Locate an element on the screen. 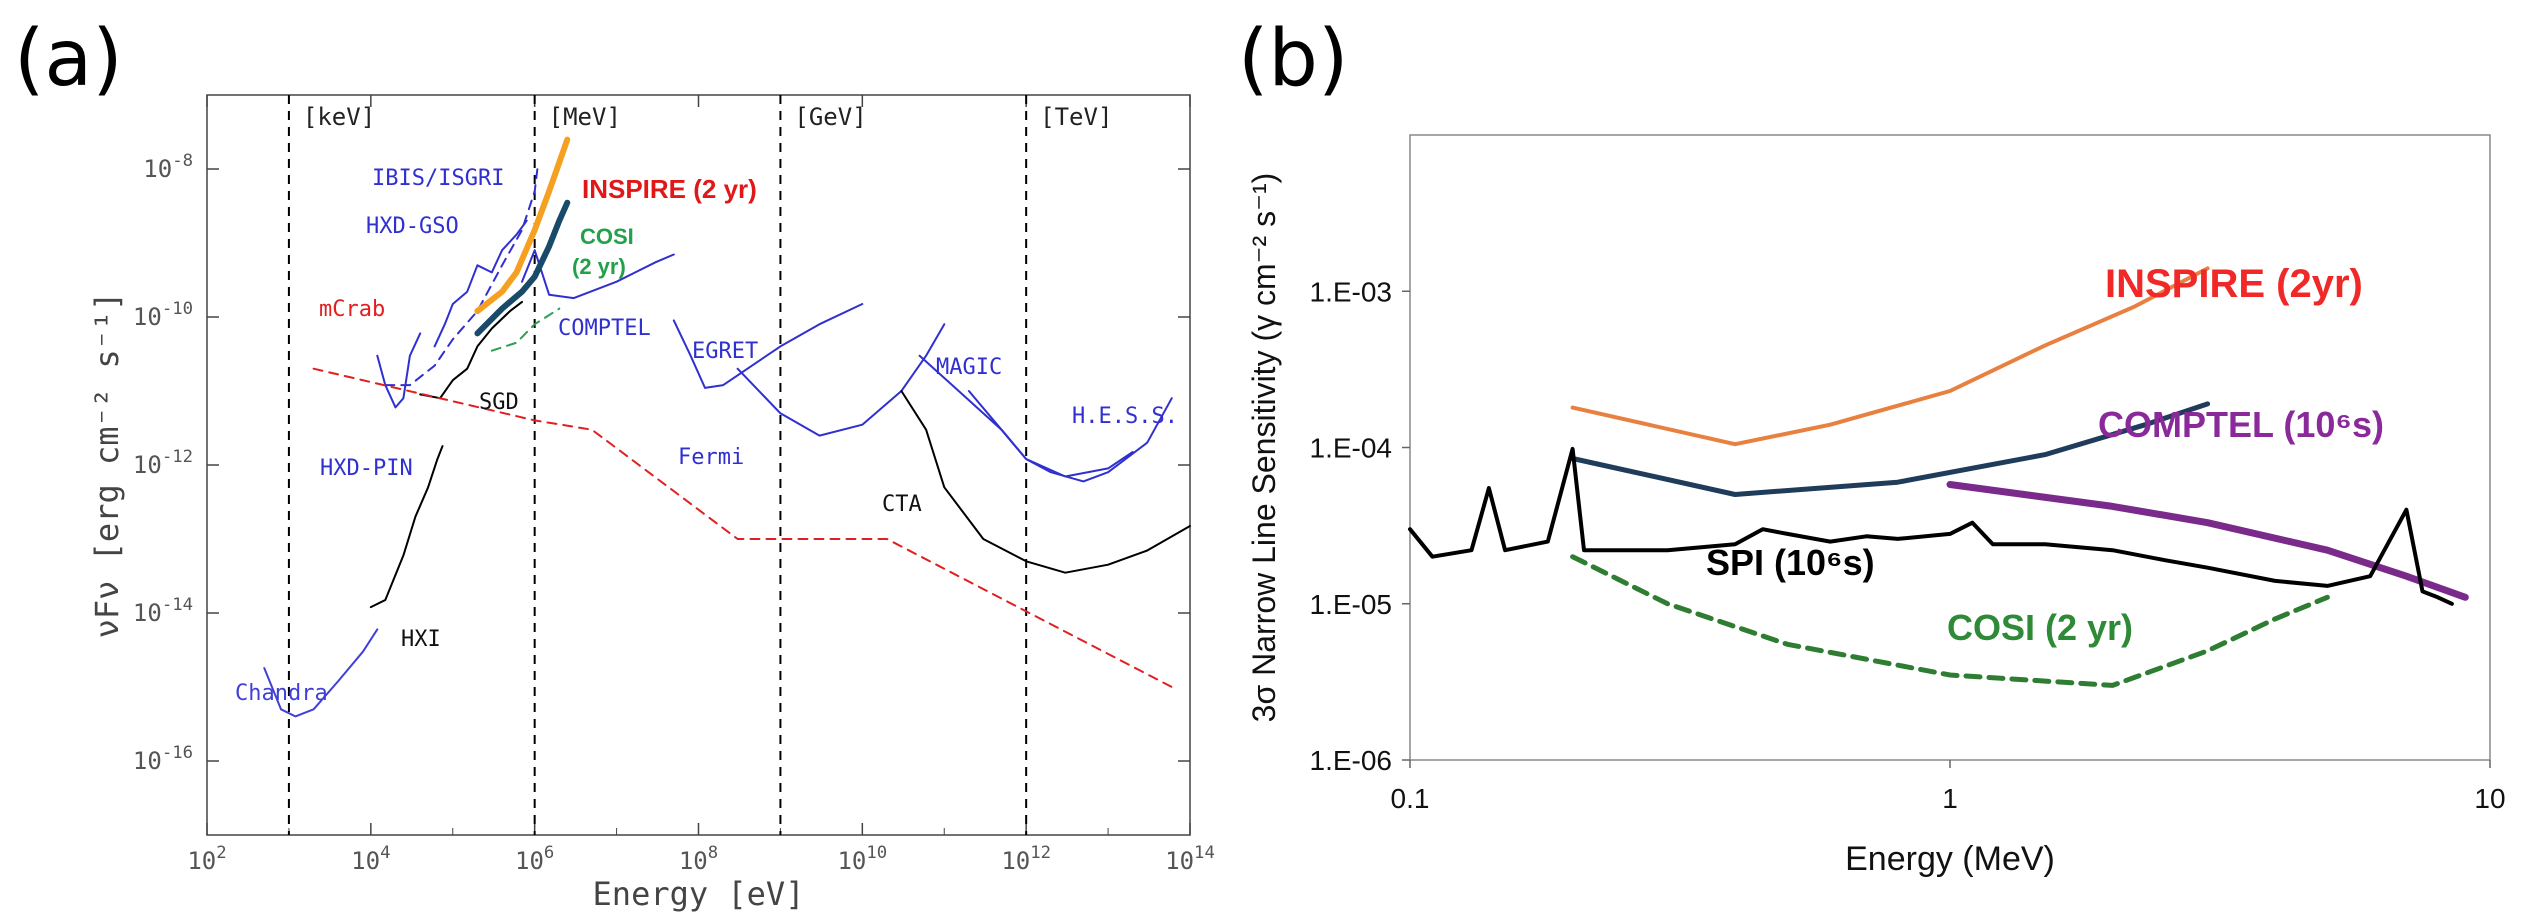  series-label-b-spi-10-s: SPI (10⁶s) is located at coordinates (1790, 562).